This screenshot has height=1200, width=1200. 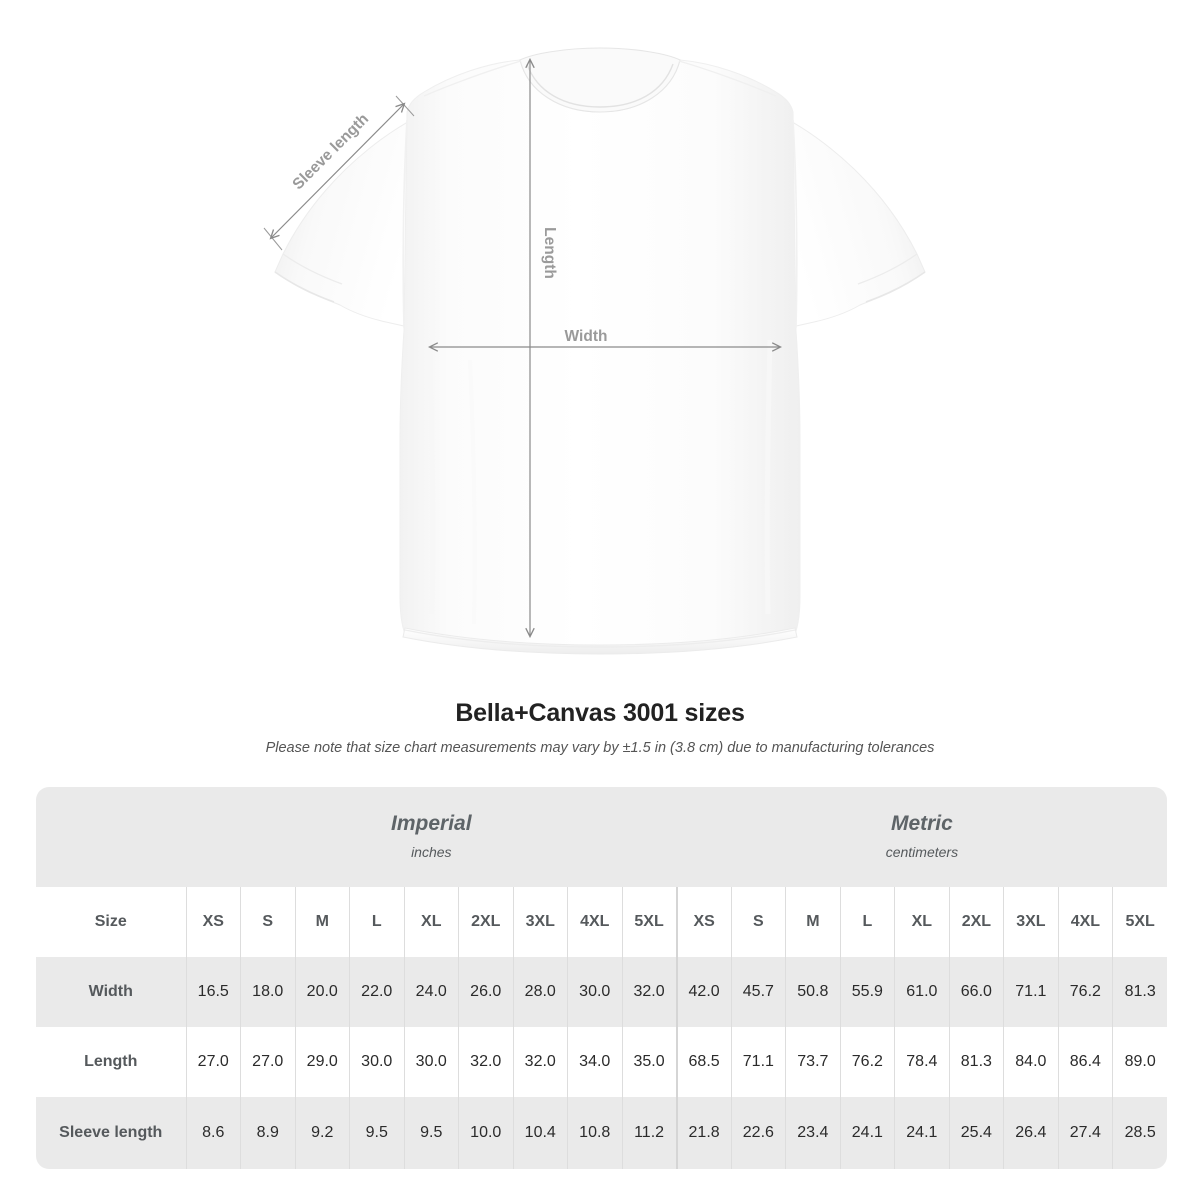 I want to click on cell-length-metric-5xl: 89.0, so click(x=1140, y=1062).